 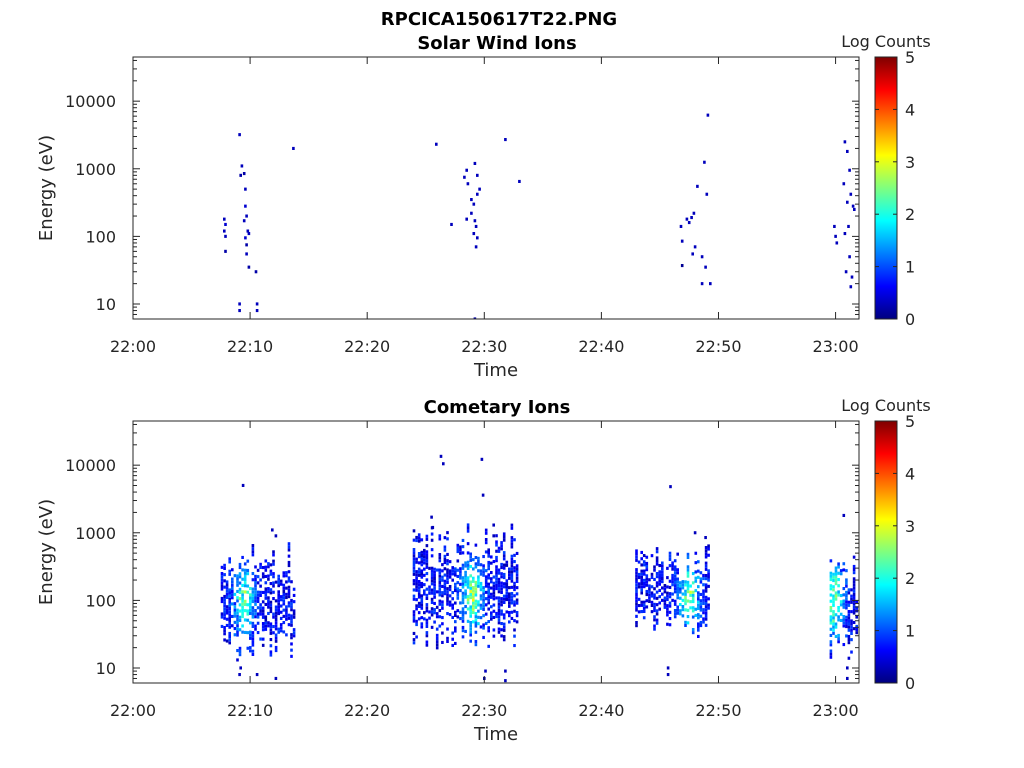 I want to click on x-tick-label: 22:00, so click(x=133, y=710).